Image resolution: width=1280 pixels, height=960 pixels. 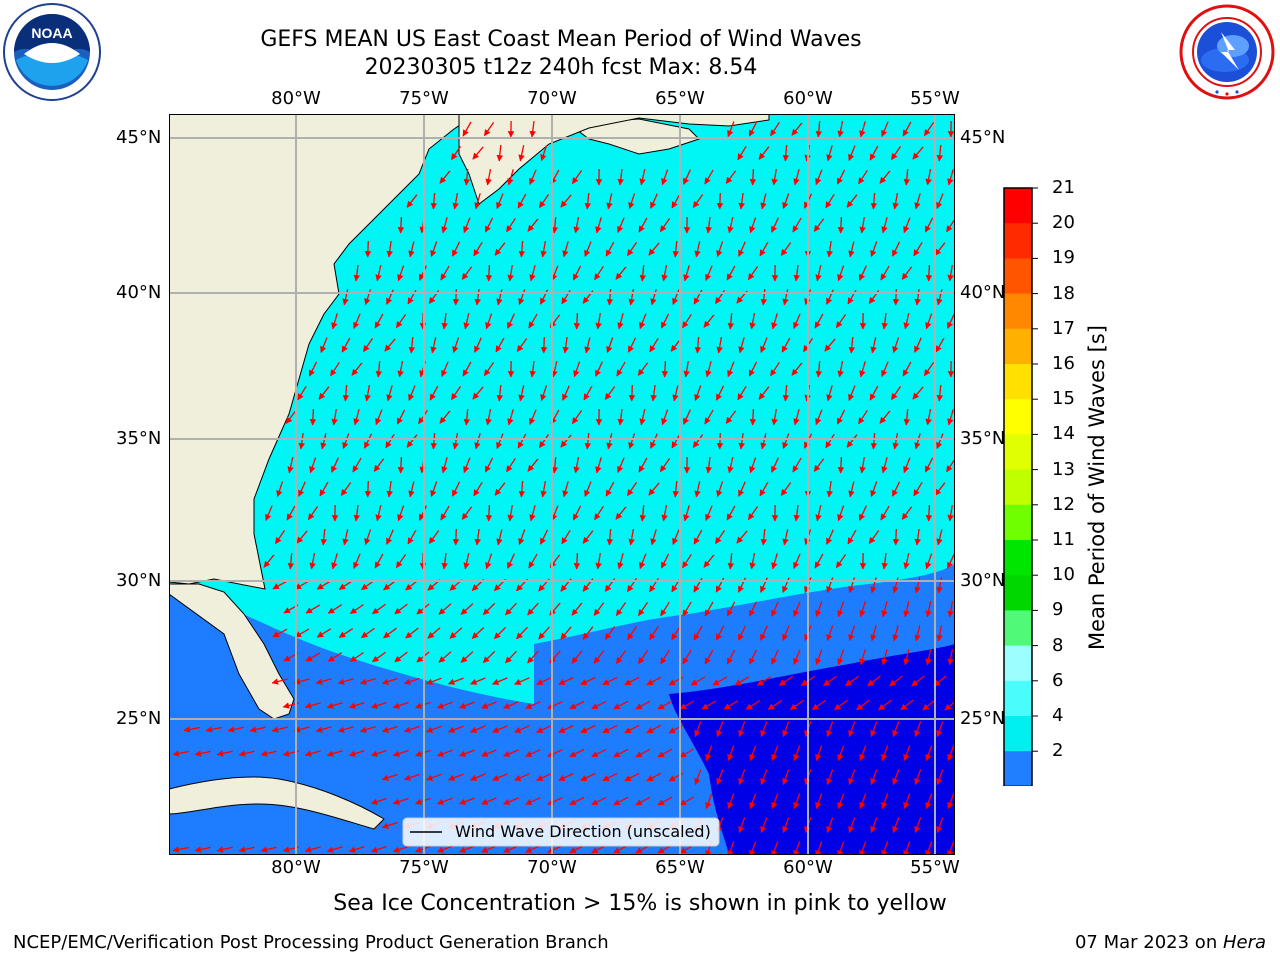 I want to click on colorbar-tick-label: 15, so click(x=1063, y=399).